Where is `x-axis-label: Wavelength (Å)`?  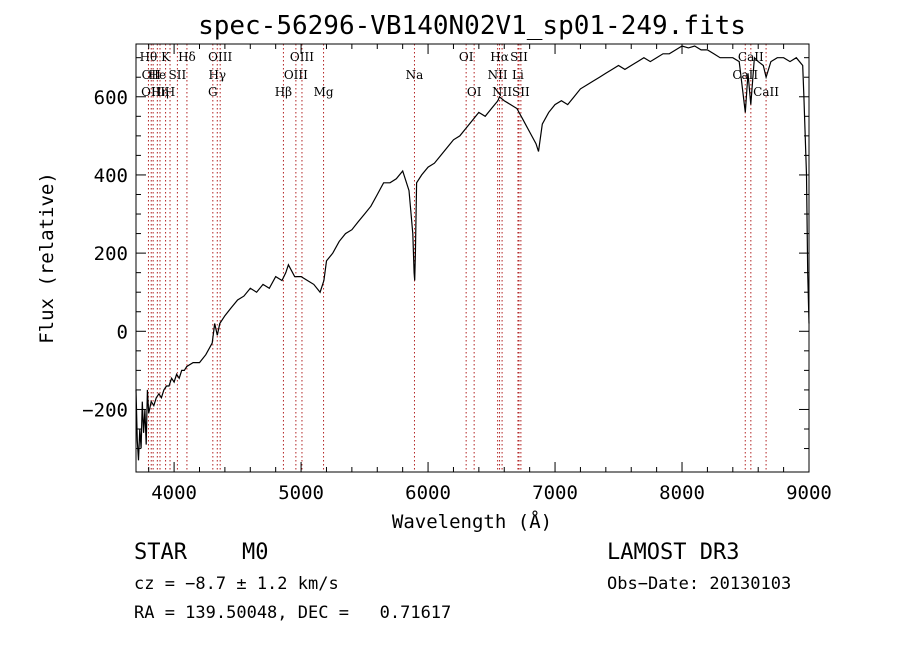
x-axis-label: Wavelength (Å) is located at coordinates (472, 521).